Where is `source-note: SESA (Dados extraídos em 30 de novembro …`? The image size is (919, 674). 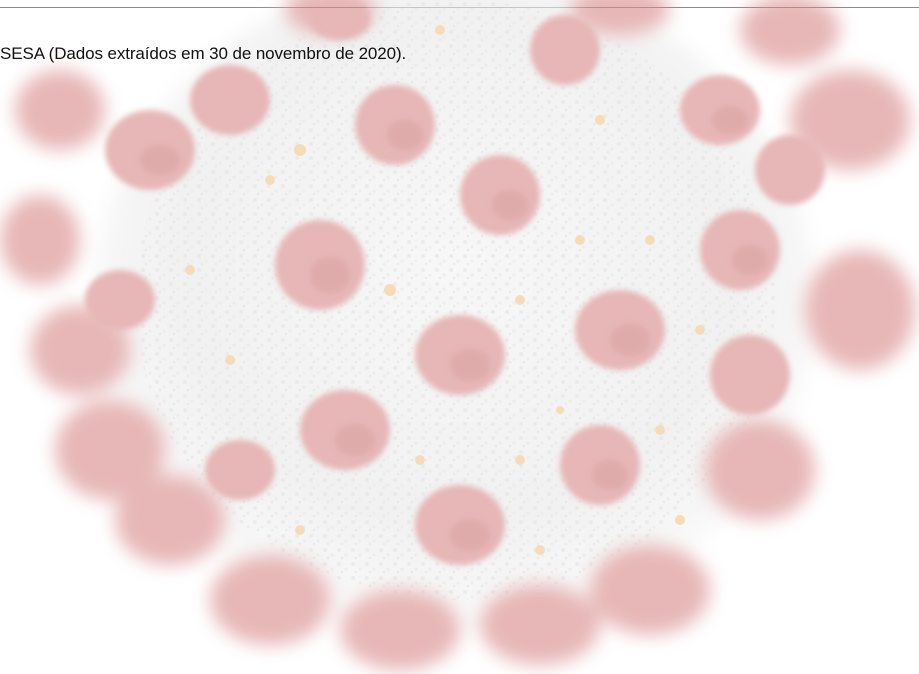
source-note: SESA (Dados extraídos em 30 de novembro … is located at coordinates (203, 53).